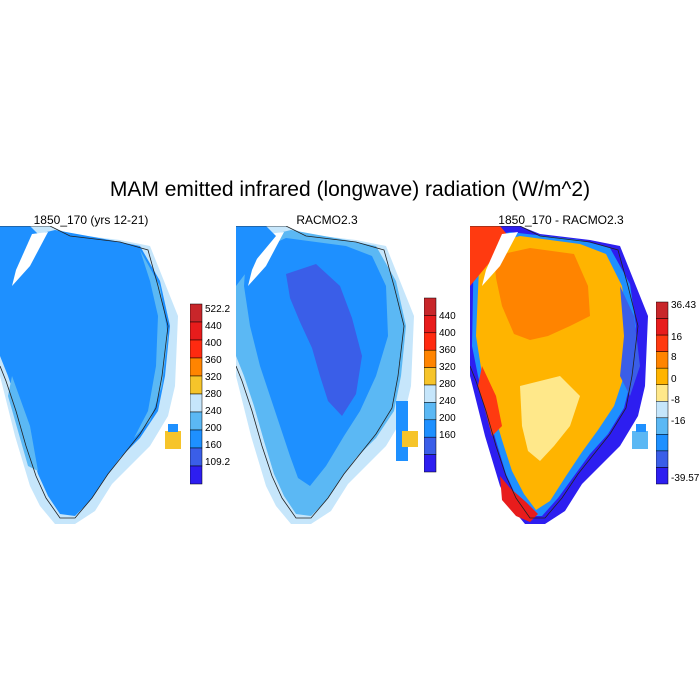  What do you see at coordinates (685, 392) in the screenshot?
I see `colorbar-labels: 36.43 16 8 0 -8 -16 -39.57` at bounding box center [685, 392].